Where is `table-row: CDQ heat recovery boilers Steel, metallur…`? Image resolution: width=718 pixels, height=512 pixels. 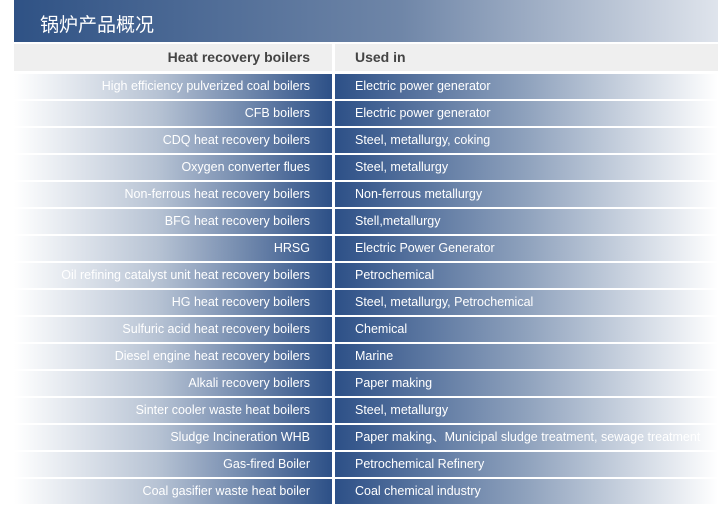
table-row: CDQ heat recovery boilers Steel, metallur… is located at coordinates (366, 140).